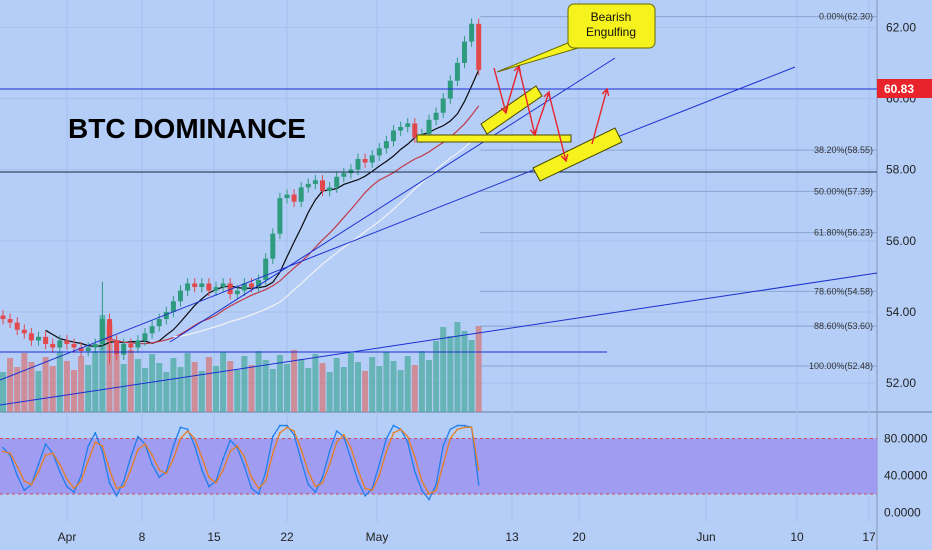  What do you see at coordinates (67, 537) in the screenshot?
I see `time-tick-label: Apr` at bounding box center [67, 537].